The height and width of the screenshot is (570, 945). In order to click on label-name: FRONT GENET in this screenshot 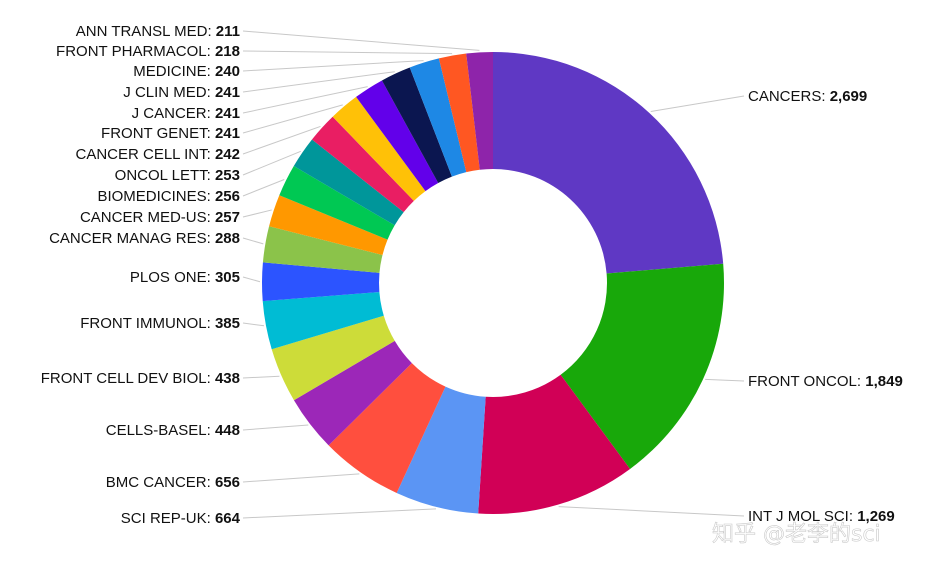, I will do `click(154, 133)`.